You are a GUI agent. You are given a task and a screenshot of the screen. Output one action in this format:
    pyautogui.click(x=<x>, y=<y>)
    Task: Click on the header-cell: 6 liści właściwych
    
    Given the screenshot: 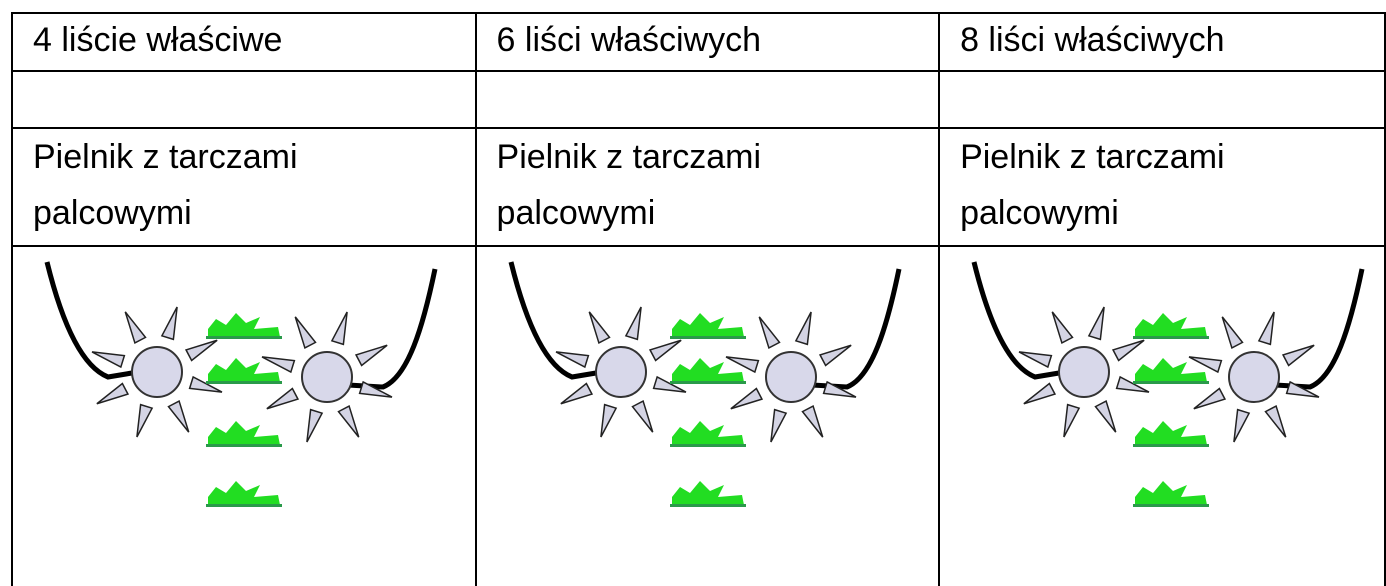 What is the action you would take?
    pyautogui.click(x=707, y=42)
    